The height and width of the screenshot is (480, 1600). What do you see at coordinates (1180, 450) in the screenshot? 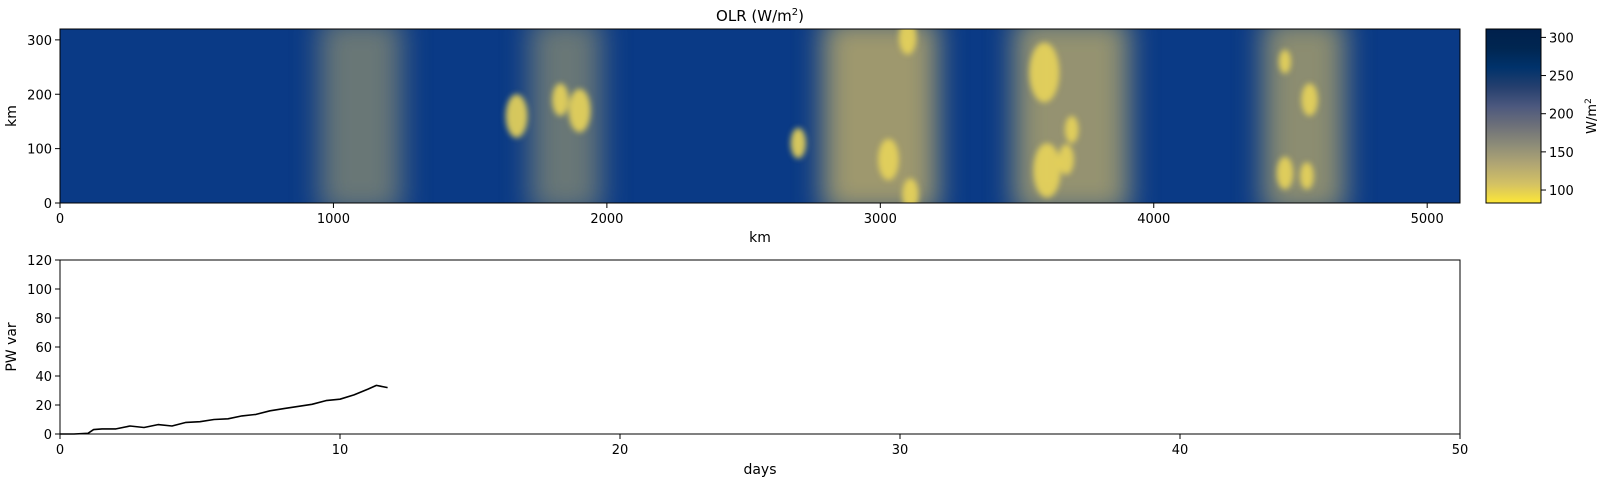
I see `line-x-tick-label: 40` at bounding box center [1180, 450].